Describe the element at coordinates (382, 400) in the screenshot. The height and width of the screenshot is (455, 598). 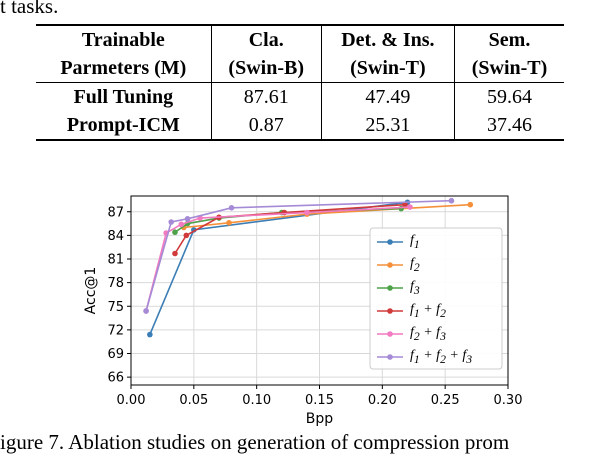
I see `x-tick-label: 0.20` at that location.